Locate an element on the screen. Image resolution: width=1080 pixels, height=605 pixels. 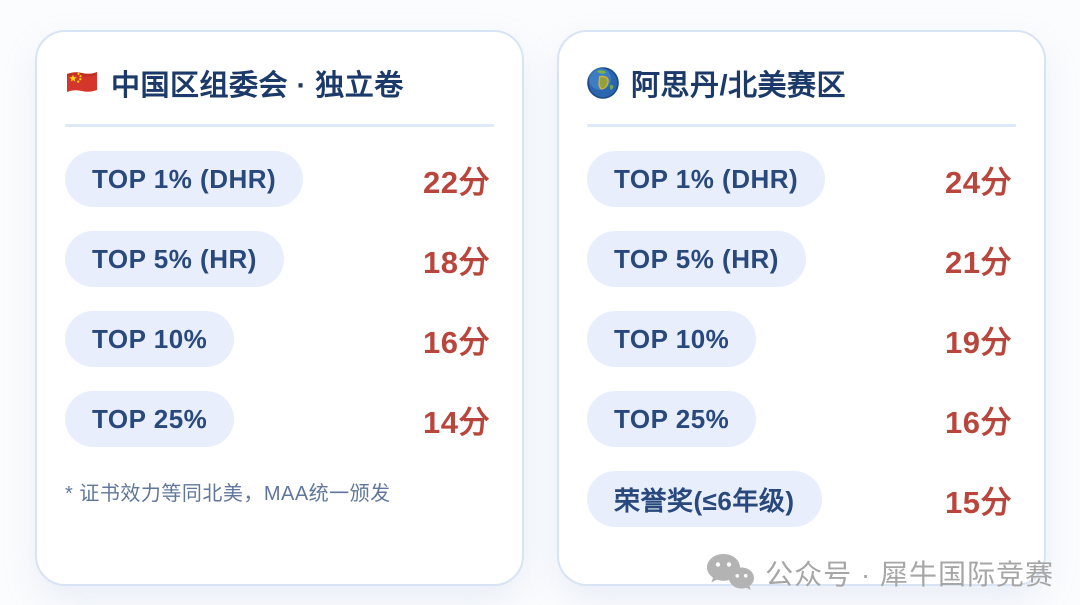
score-value: 15分 is located at coordinates (978, 502).